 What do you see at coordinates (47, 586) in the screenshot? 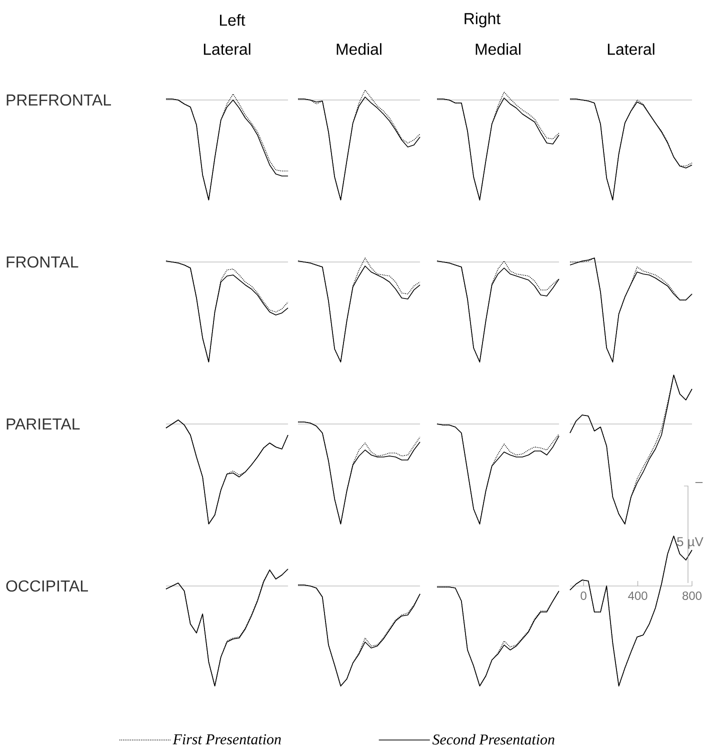
I see `y-axis-title: OCCIPITAL` at bounding box center [47, 586].